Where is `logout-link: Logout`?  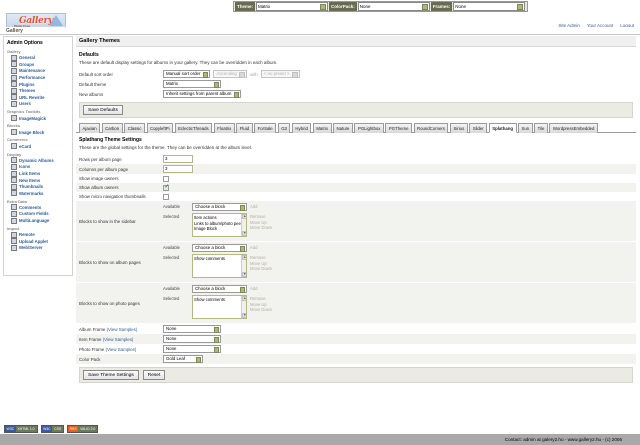
logout-link: Logout is located at coordinates (627, 25).